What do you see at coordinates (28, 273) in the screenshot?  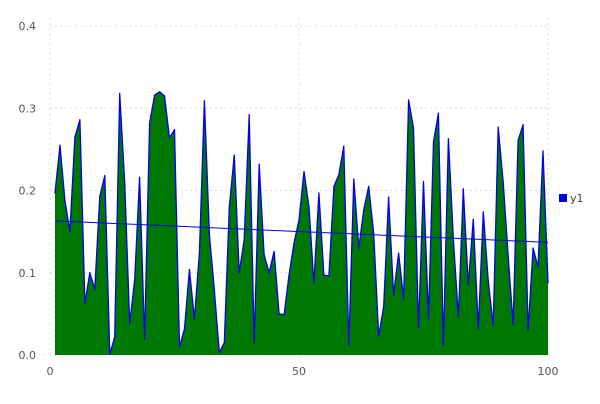 I see `y-tick-label: 0.1` at bounding box center [28, 273].